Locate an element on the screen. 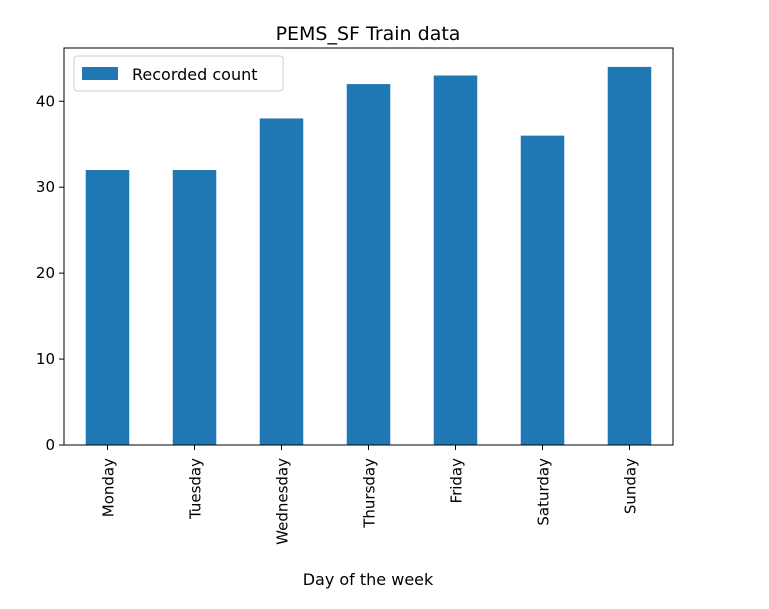 This screenshot has height=609, width=769. legend: Recorded count is located at coordinates (178, 73).